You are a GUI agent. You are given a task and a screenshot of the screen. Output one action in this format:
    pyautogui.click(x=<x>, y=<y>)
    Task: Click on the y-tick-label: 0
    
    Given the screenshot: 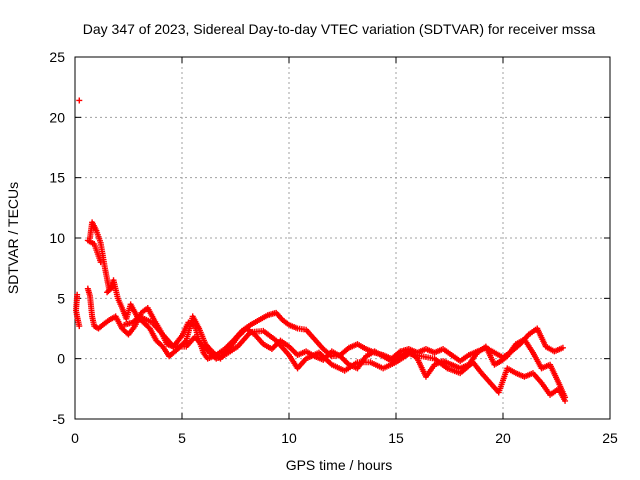 What is the action you would take?
    pyautogui.click(x=61, y=359)
    